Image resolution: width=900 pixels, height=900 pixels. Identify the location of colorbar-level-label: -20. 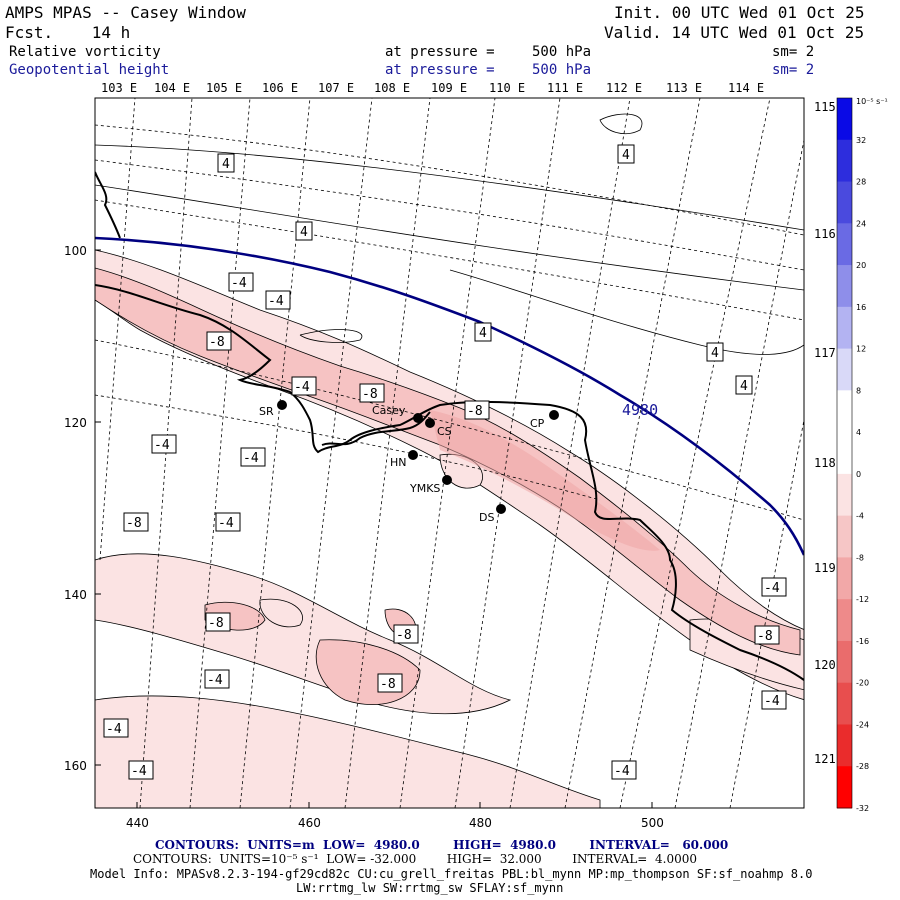
(862, 683).